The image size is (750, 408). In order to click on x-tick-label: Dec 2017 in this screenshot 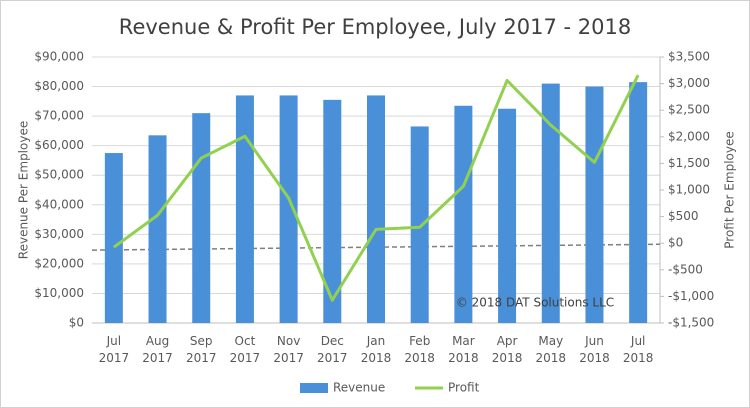, I will do `click(332, 349)`.